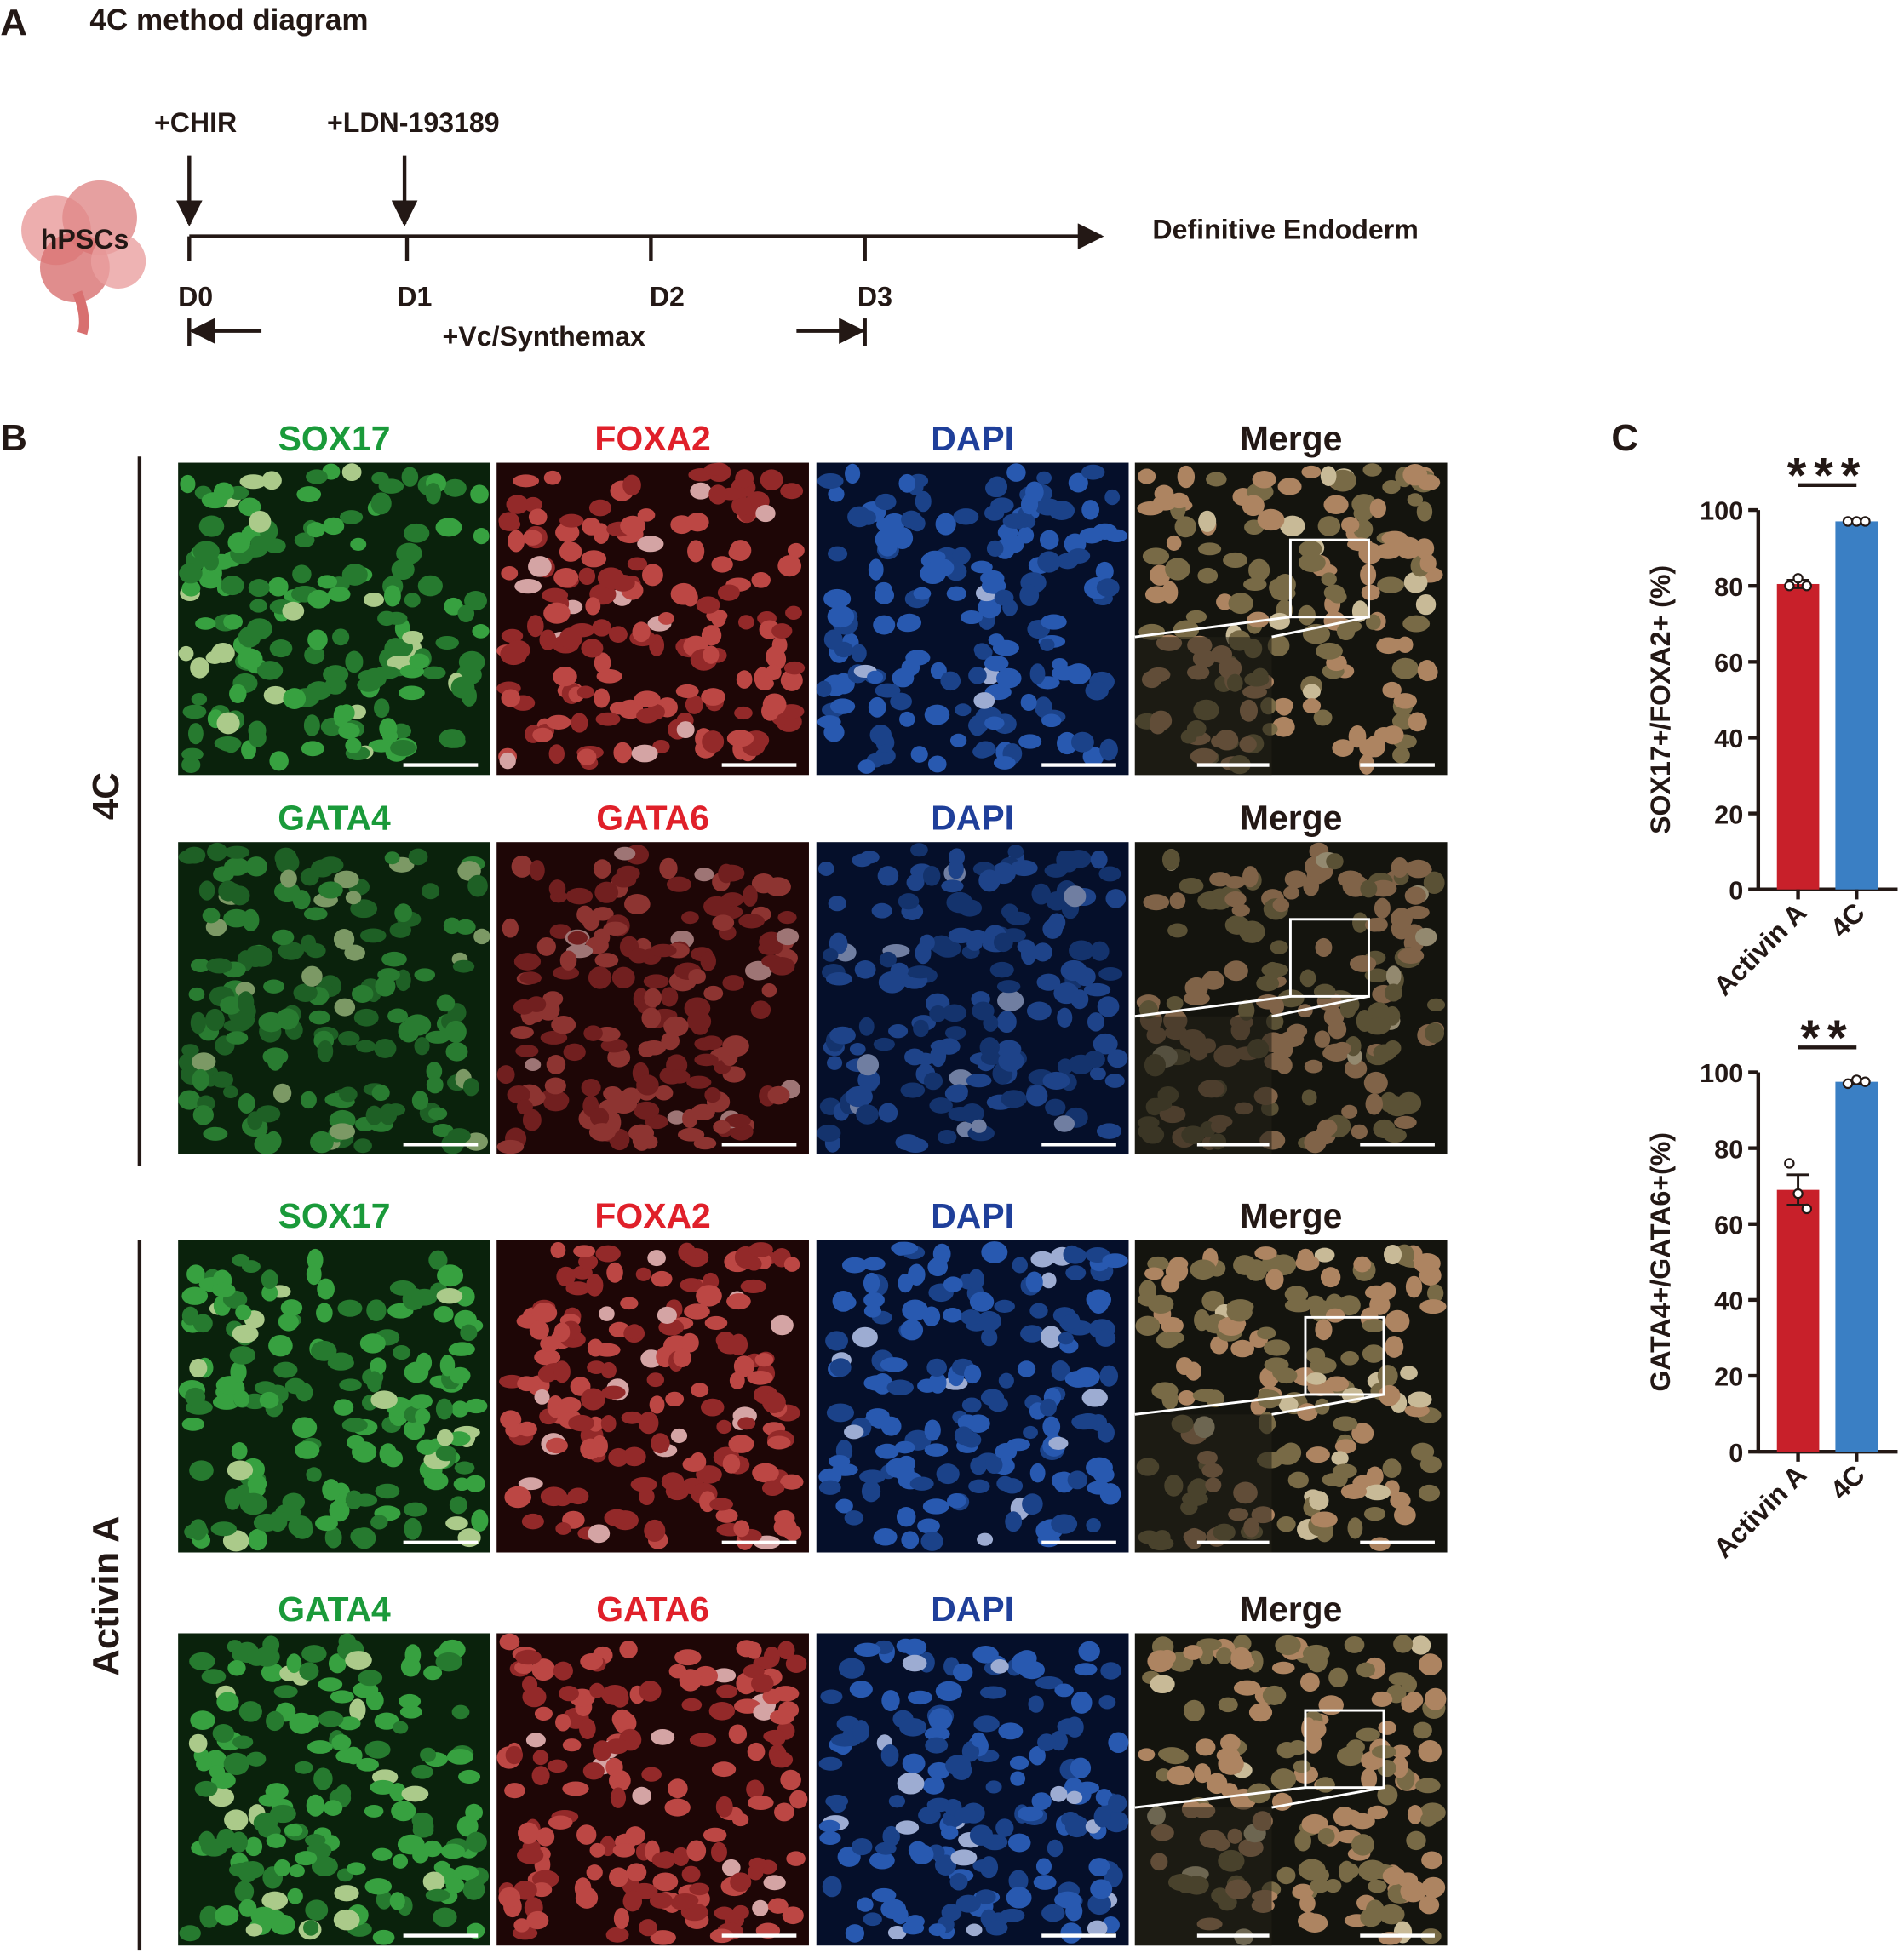 This screenshot has height=1953, width=1904. What do you see at coordinates (1827, 477) in the screenshot?
I see `significance: ***` at bounding box center [1827, 477].